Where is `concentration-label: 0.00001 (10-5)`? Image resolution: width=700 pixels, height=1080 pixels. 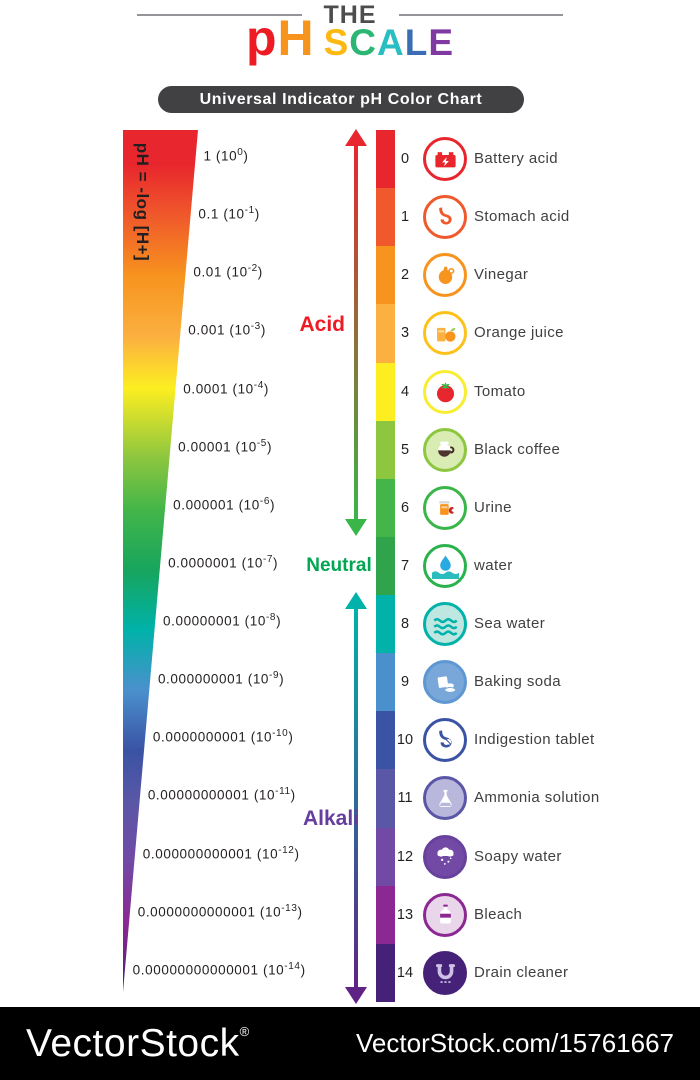
concentration-label: 0.00001 (10-5) is located at coordinates (225, 446).